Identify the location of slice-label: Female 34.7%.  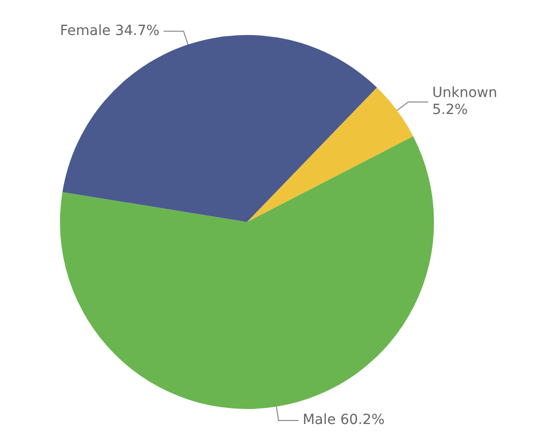
(110, 30).